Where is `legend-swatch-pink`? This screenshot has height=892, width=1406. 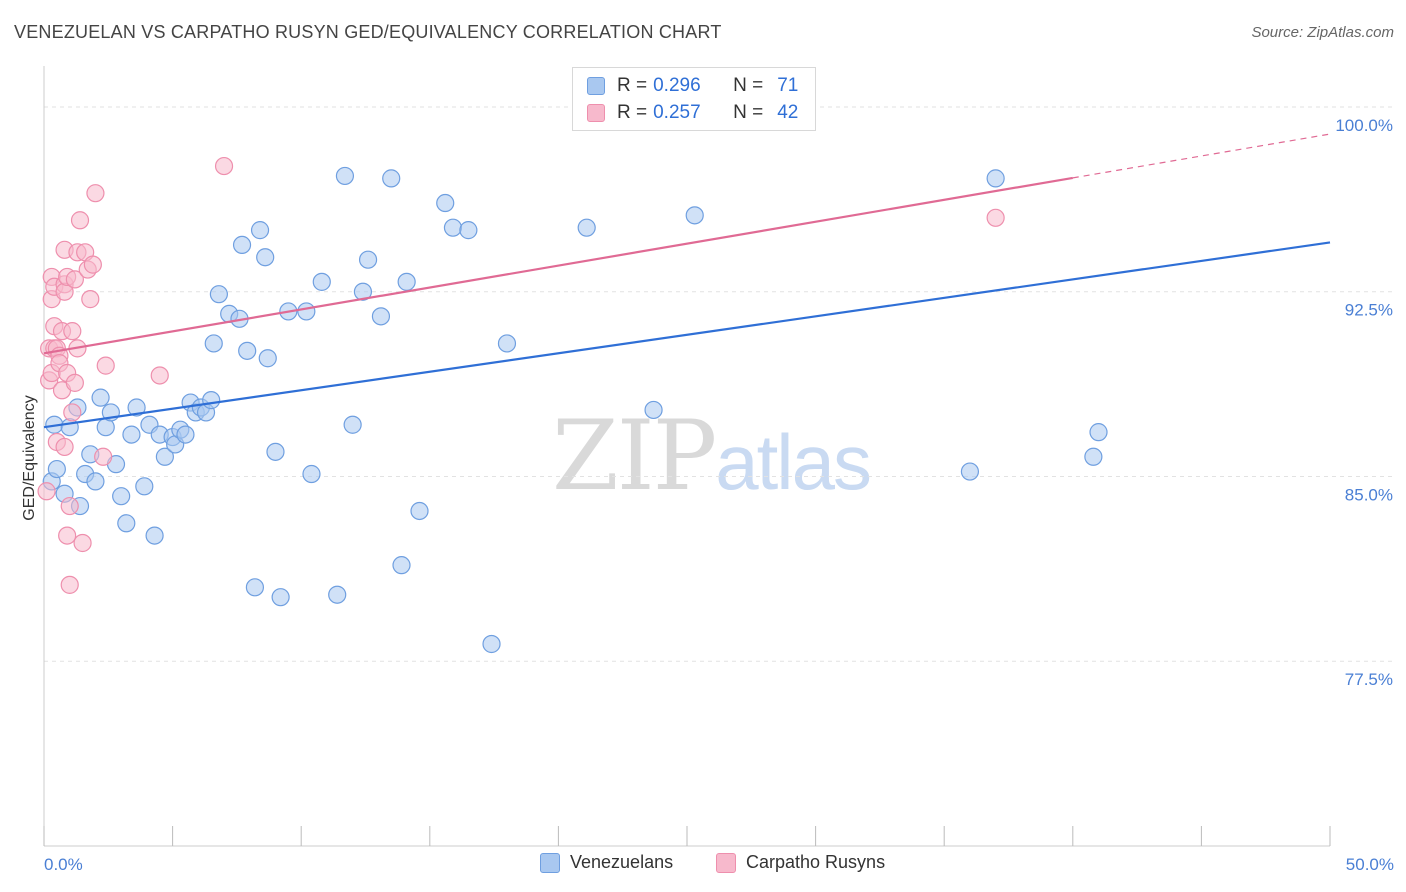 legend-swatch-pink is located at coordinates (596, 113).